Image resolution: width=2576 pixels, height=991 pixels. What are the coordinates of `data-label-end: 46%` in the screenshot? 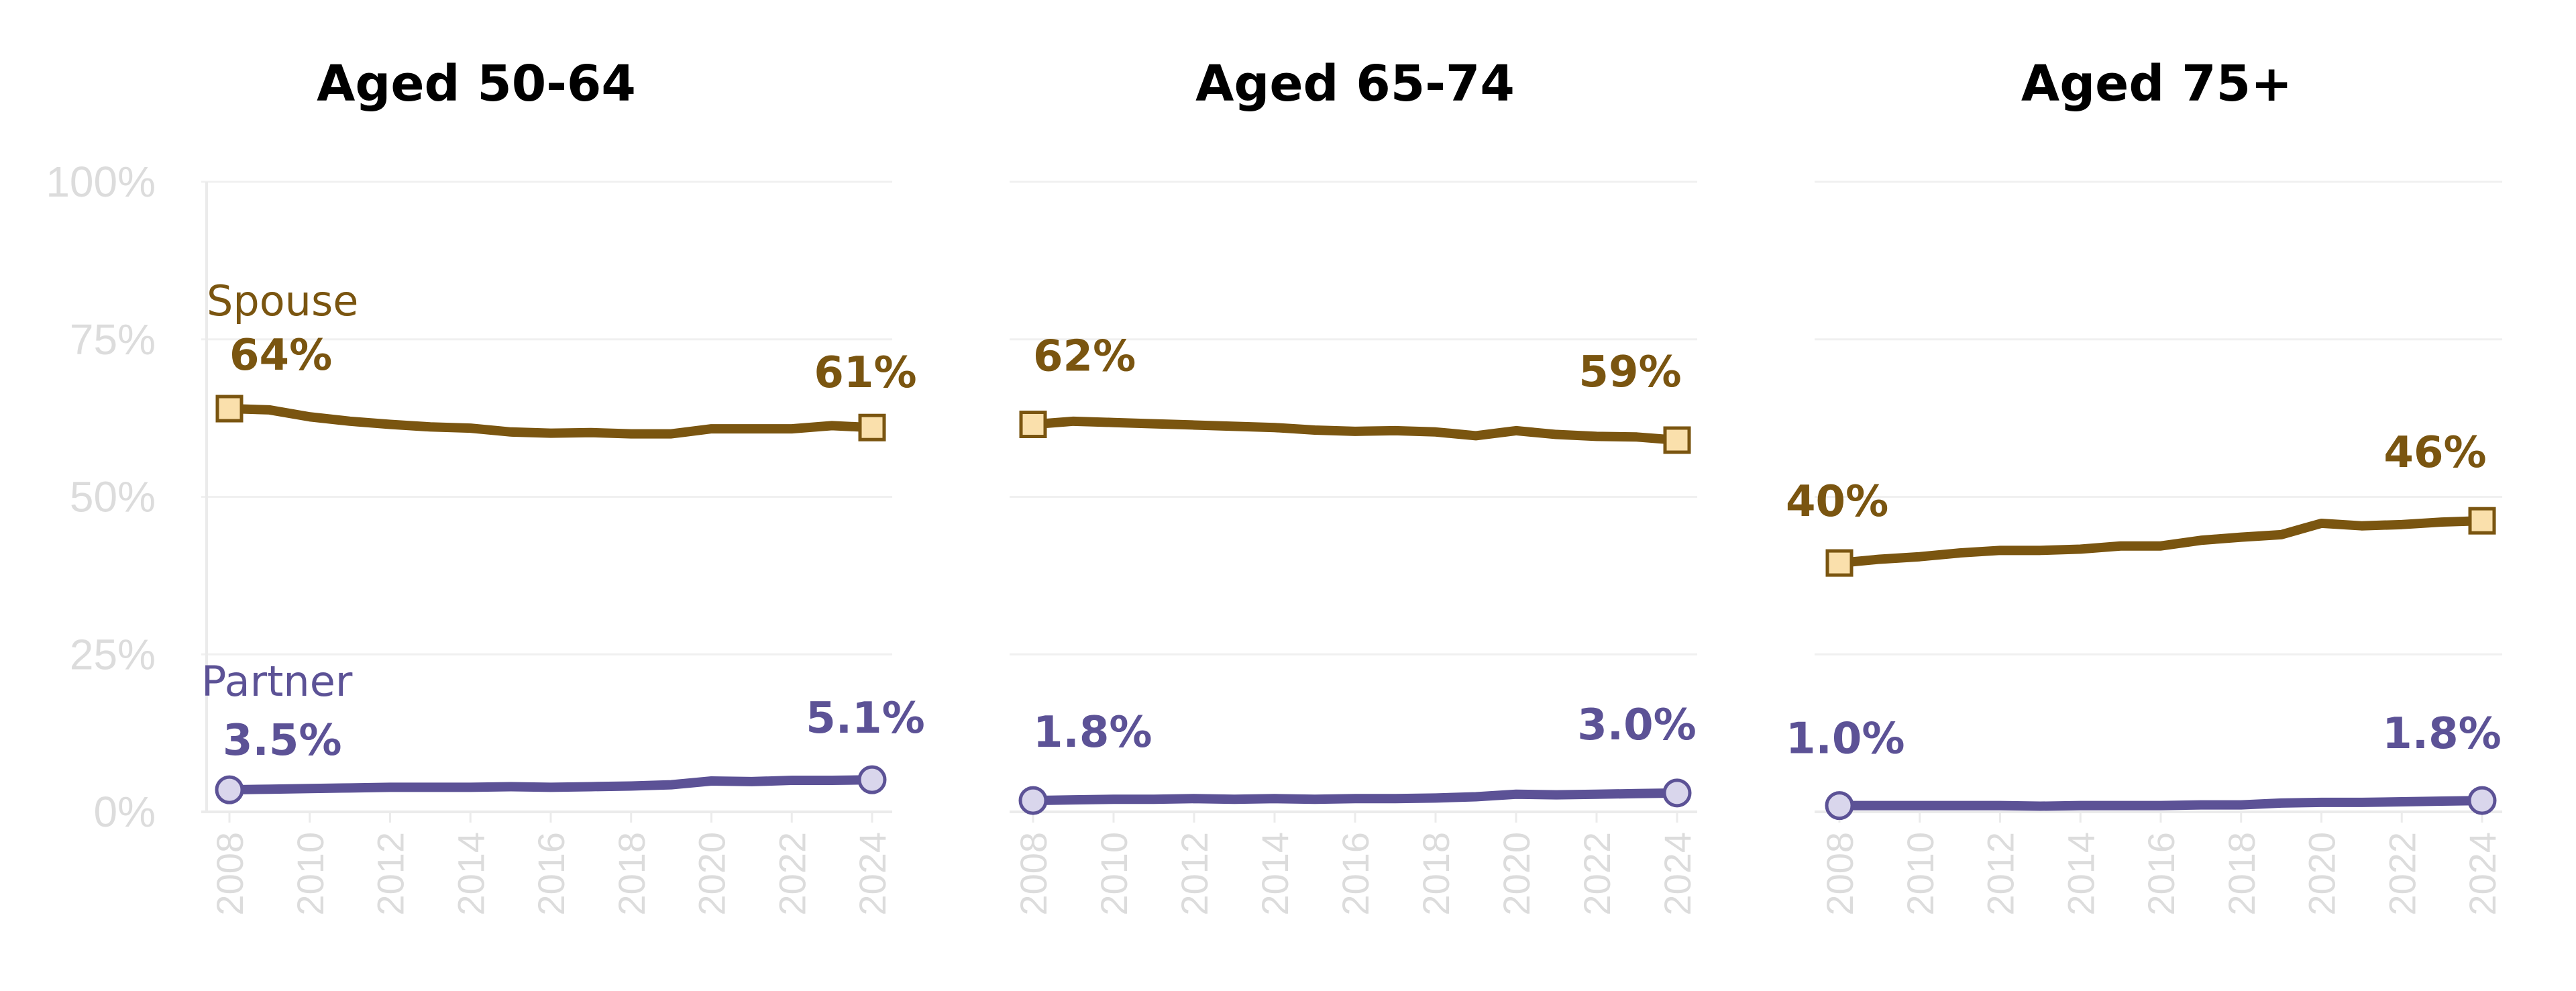 It's located at (2434, 453).